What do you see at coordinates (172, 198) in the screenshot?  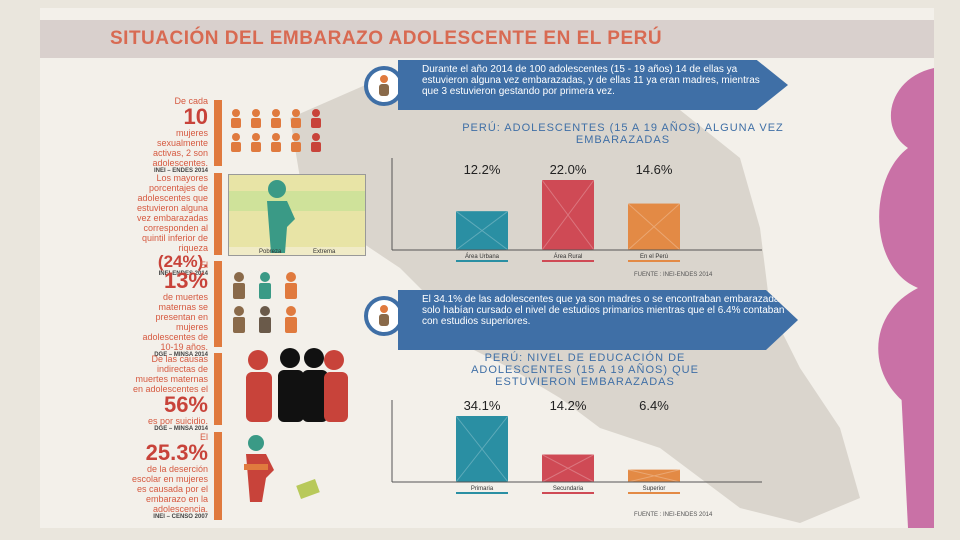 I see `stat-text: adolescentes que` at bounding box center [172, 198].